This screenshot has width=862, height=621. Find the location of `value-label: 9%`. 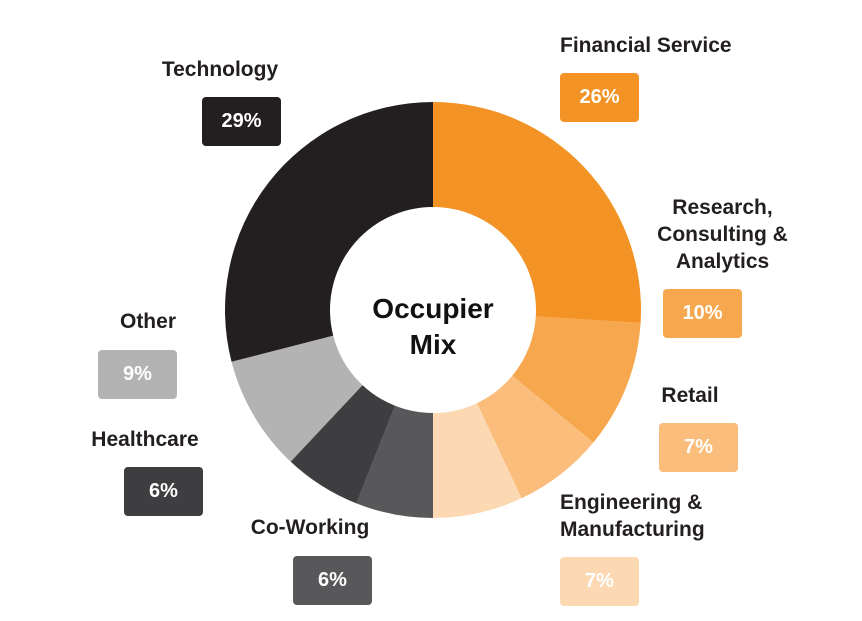

value-label: 9% is located at coordinates (137, 374).